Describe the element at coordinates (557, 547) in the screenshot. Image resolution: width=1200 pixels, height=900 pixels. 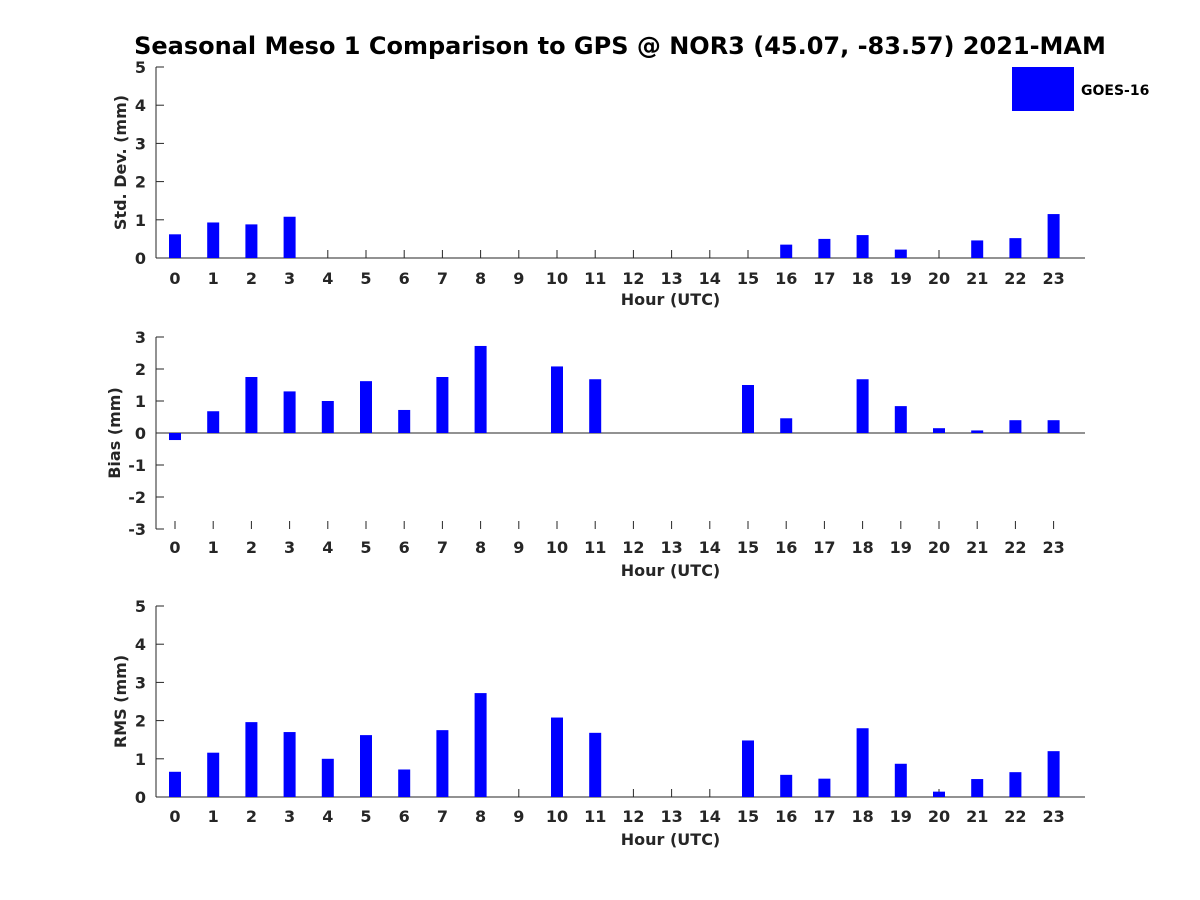
I see `x-tick-label: 10` at that location.